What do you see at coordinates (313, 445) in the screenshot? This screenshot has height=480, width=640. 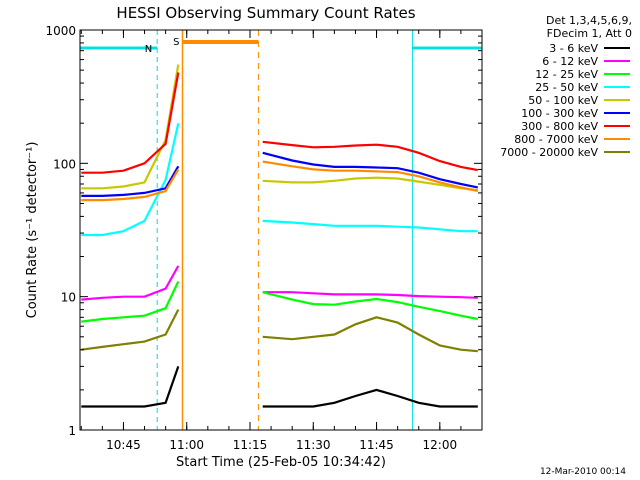 I see `x-tick-label: 11:30` at bounding box center [313, 445].